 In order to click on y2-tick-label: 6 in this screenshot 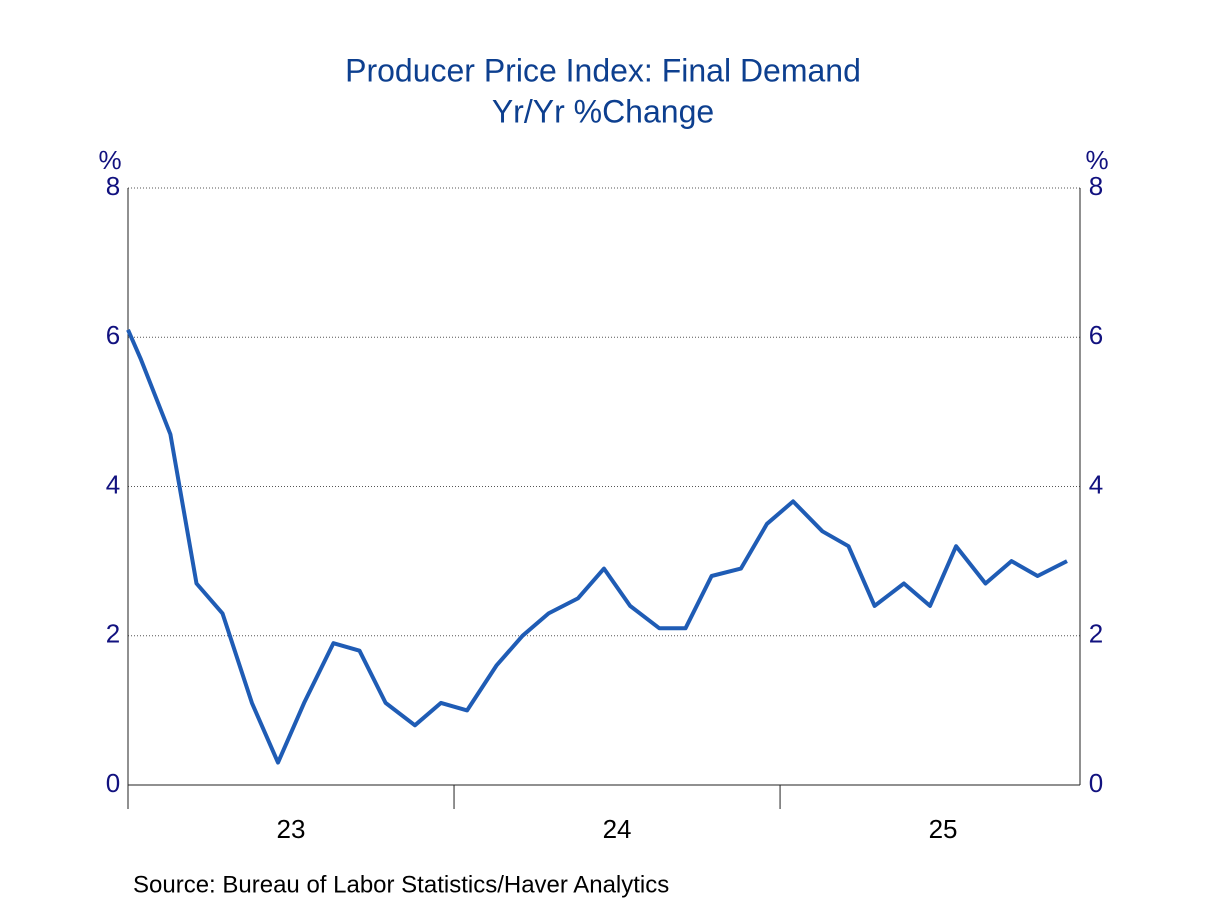, I will do `click(1096, 335)`.